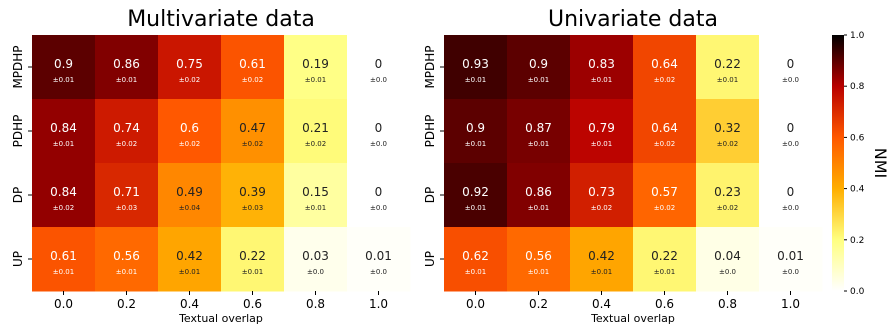  I want to click on cell-value-label: 0.49, so click(189, 192).